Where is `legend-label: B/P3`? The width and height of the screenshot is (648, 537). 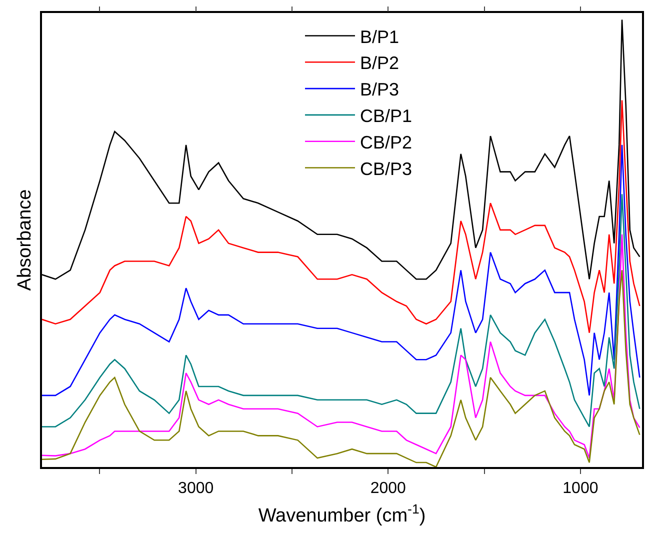
legend-label: B/P3 is located at coordinates (380, 90).